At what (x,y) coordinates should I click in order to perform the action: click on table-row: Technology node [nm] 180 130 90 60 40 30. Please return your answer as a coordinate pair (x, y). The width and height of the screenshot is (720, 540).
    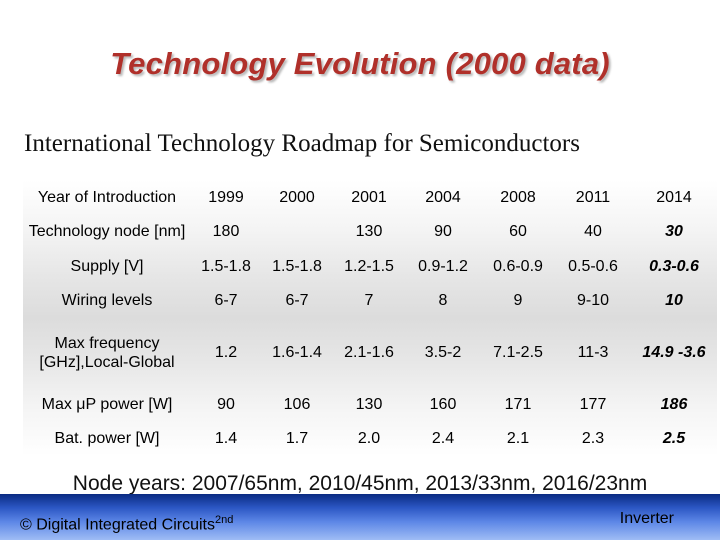
    Looking at the image, I should click on (370, 232).